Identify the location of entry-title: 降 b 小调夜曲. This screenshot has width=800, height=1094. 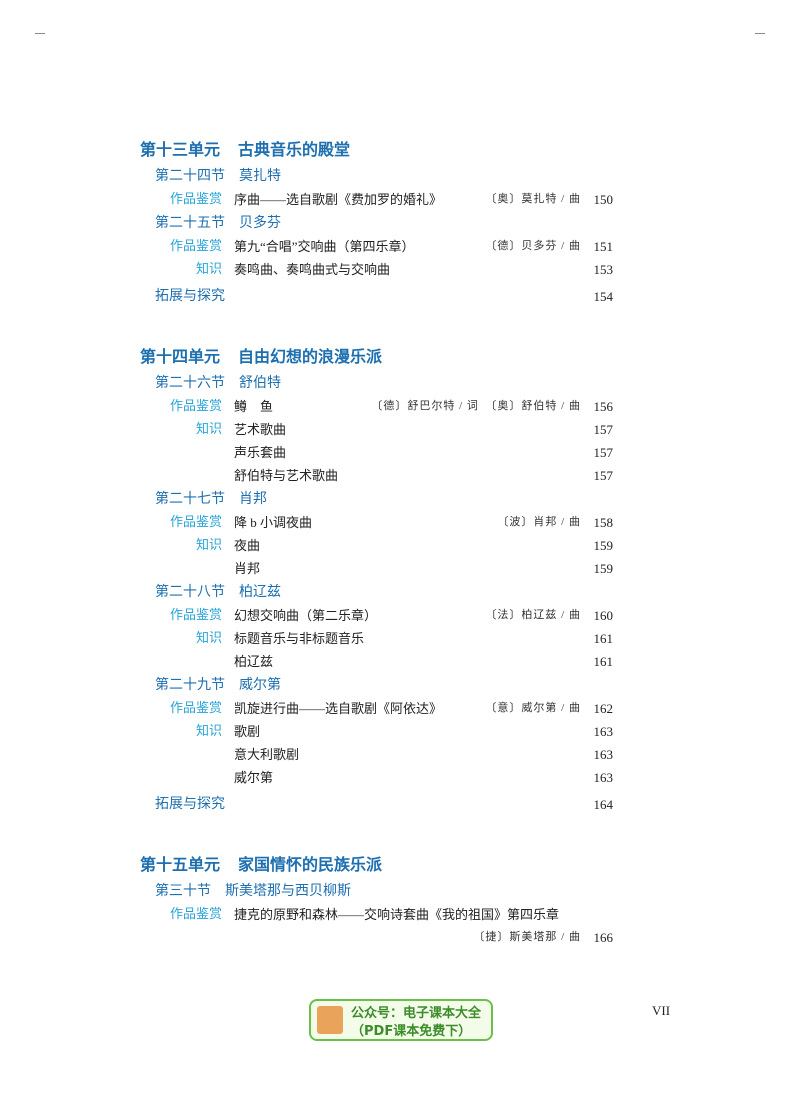
(273, 522).